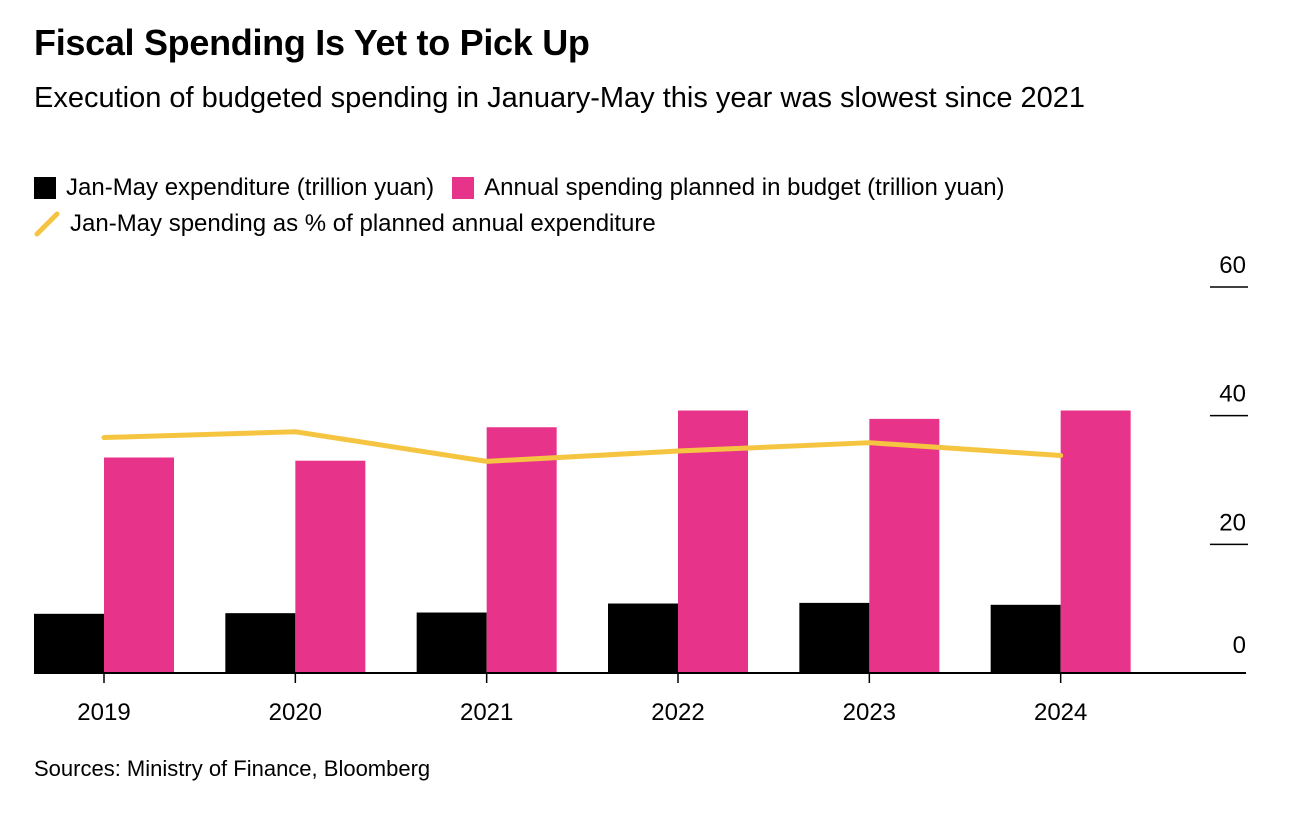 Image resolution: width=1314 pixels, height=814 pixels. I want to click on y-tick-label: 60, so click(1232, 265).